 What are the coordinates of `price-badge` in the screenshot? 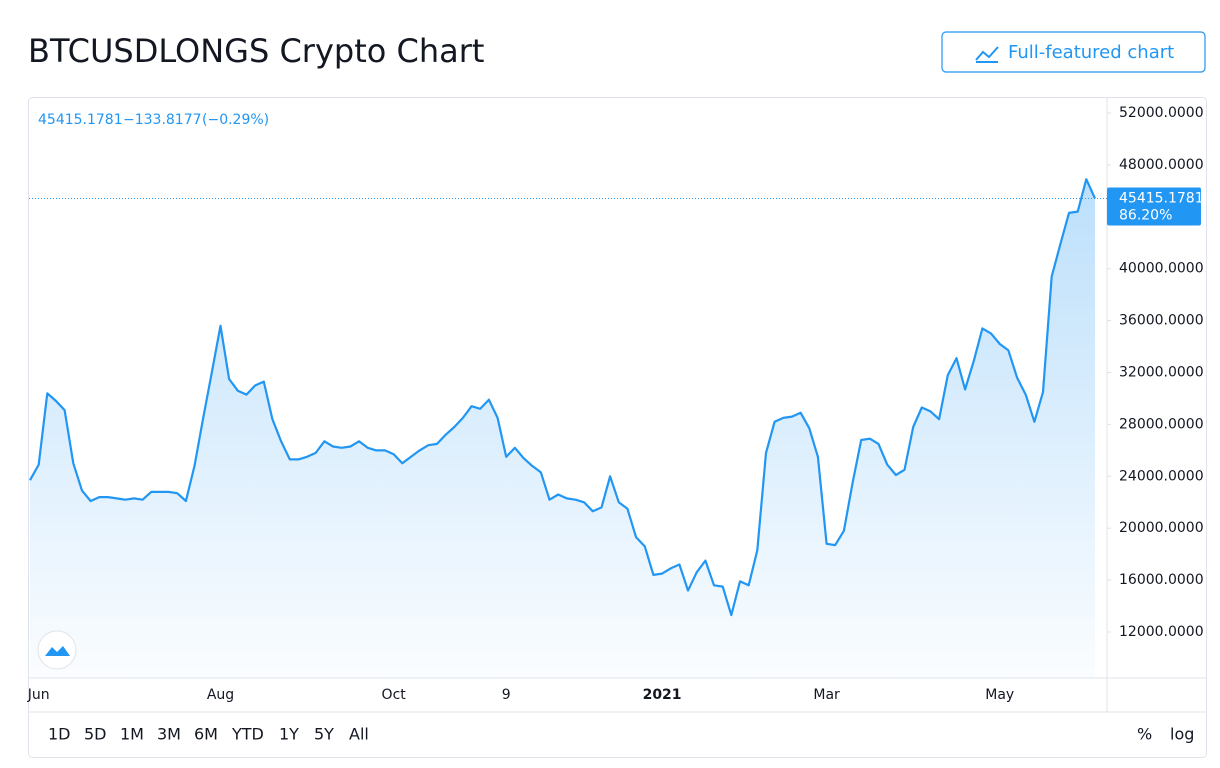 It's located at (1154, 206).